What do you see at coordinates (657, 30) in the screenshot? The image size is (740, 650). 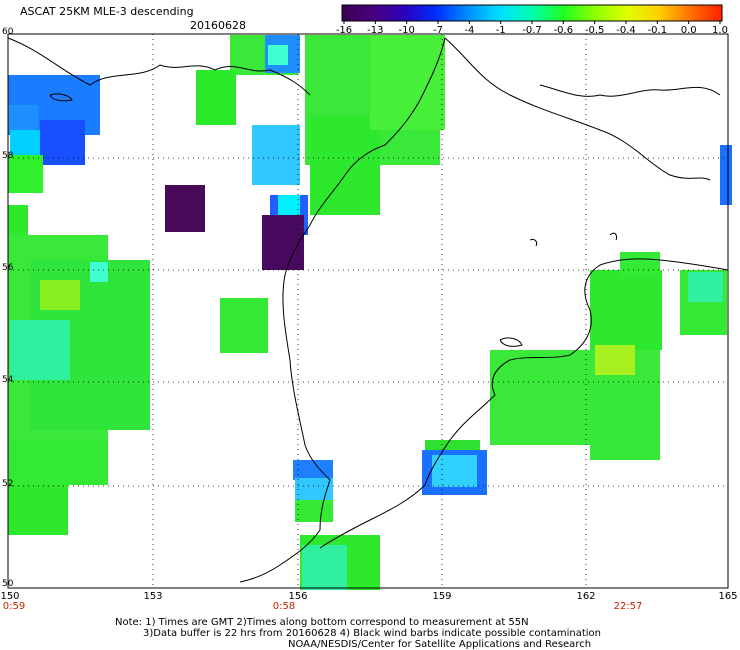 I see `colorbar-label: -0.1` at bounding box center [657, 30].